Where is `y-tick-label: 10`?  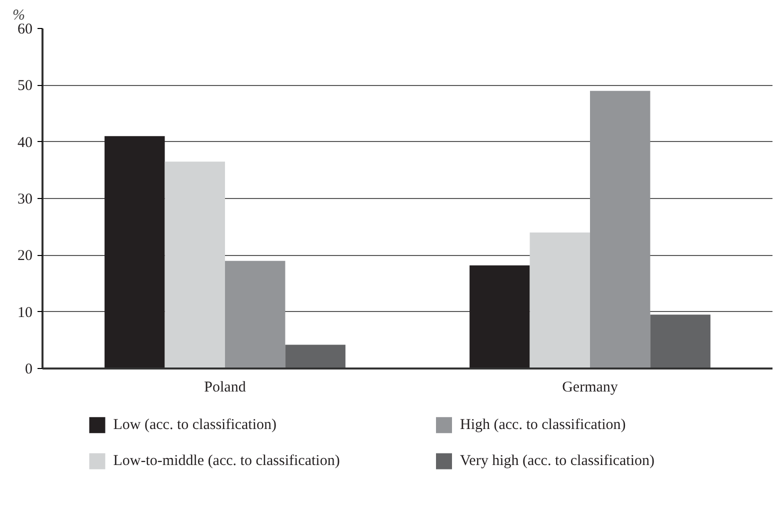 y-tick-label: 10 is located at coordinates (25, 312).